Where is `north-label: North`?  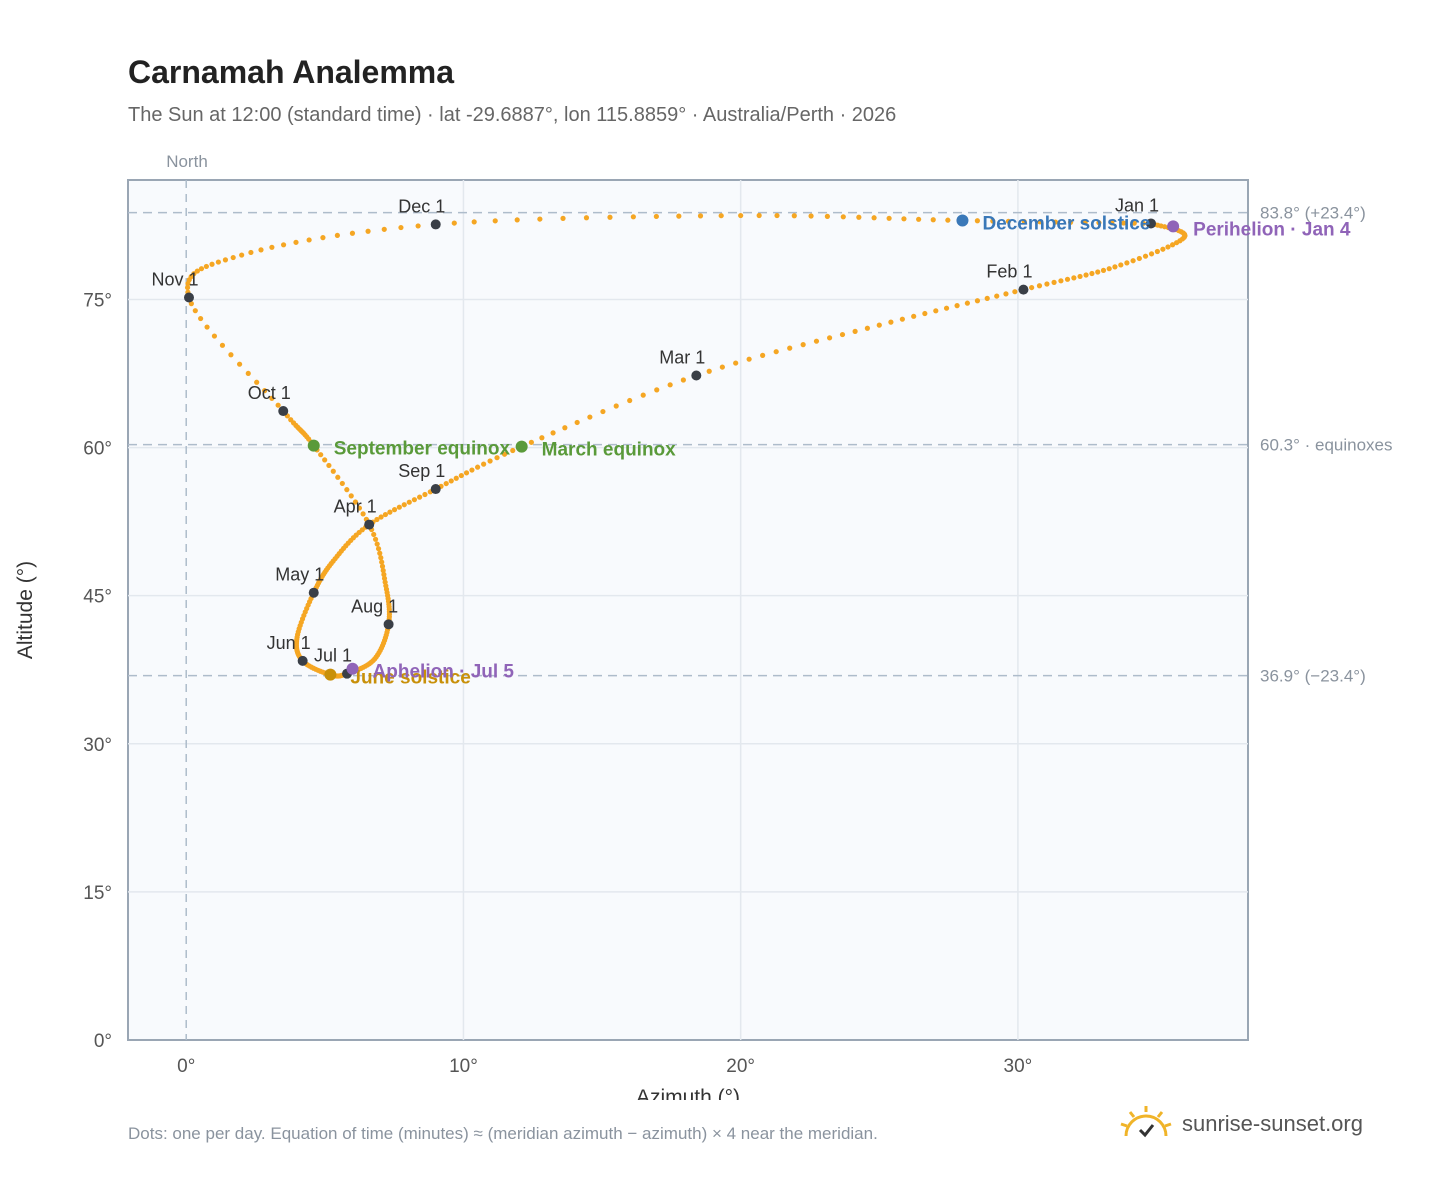 north-label: North is located at coordinates (187, 161).